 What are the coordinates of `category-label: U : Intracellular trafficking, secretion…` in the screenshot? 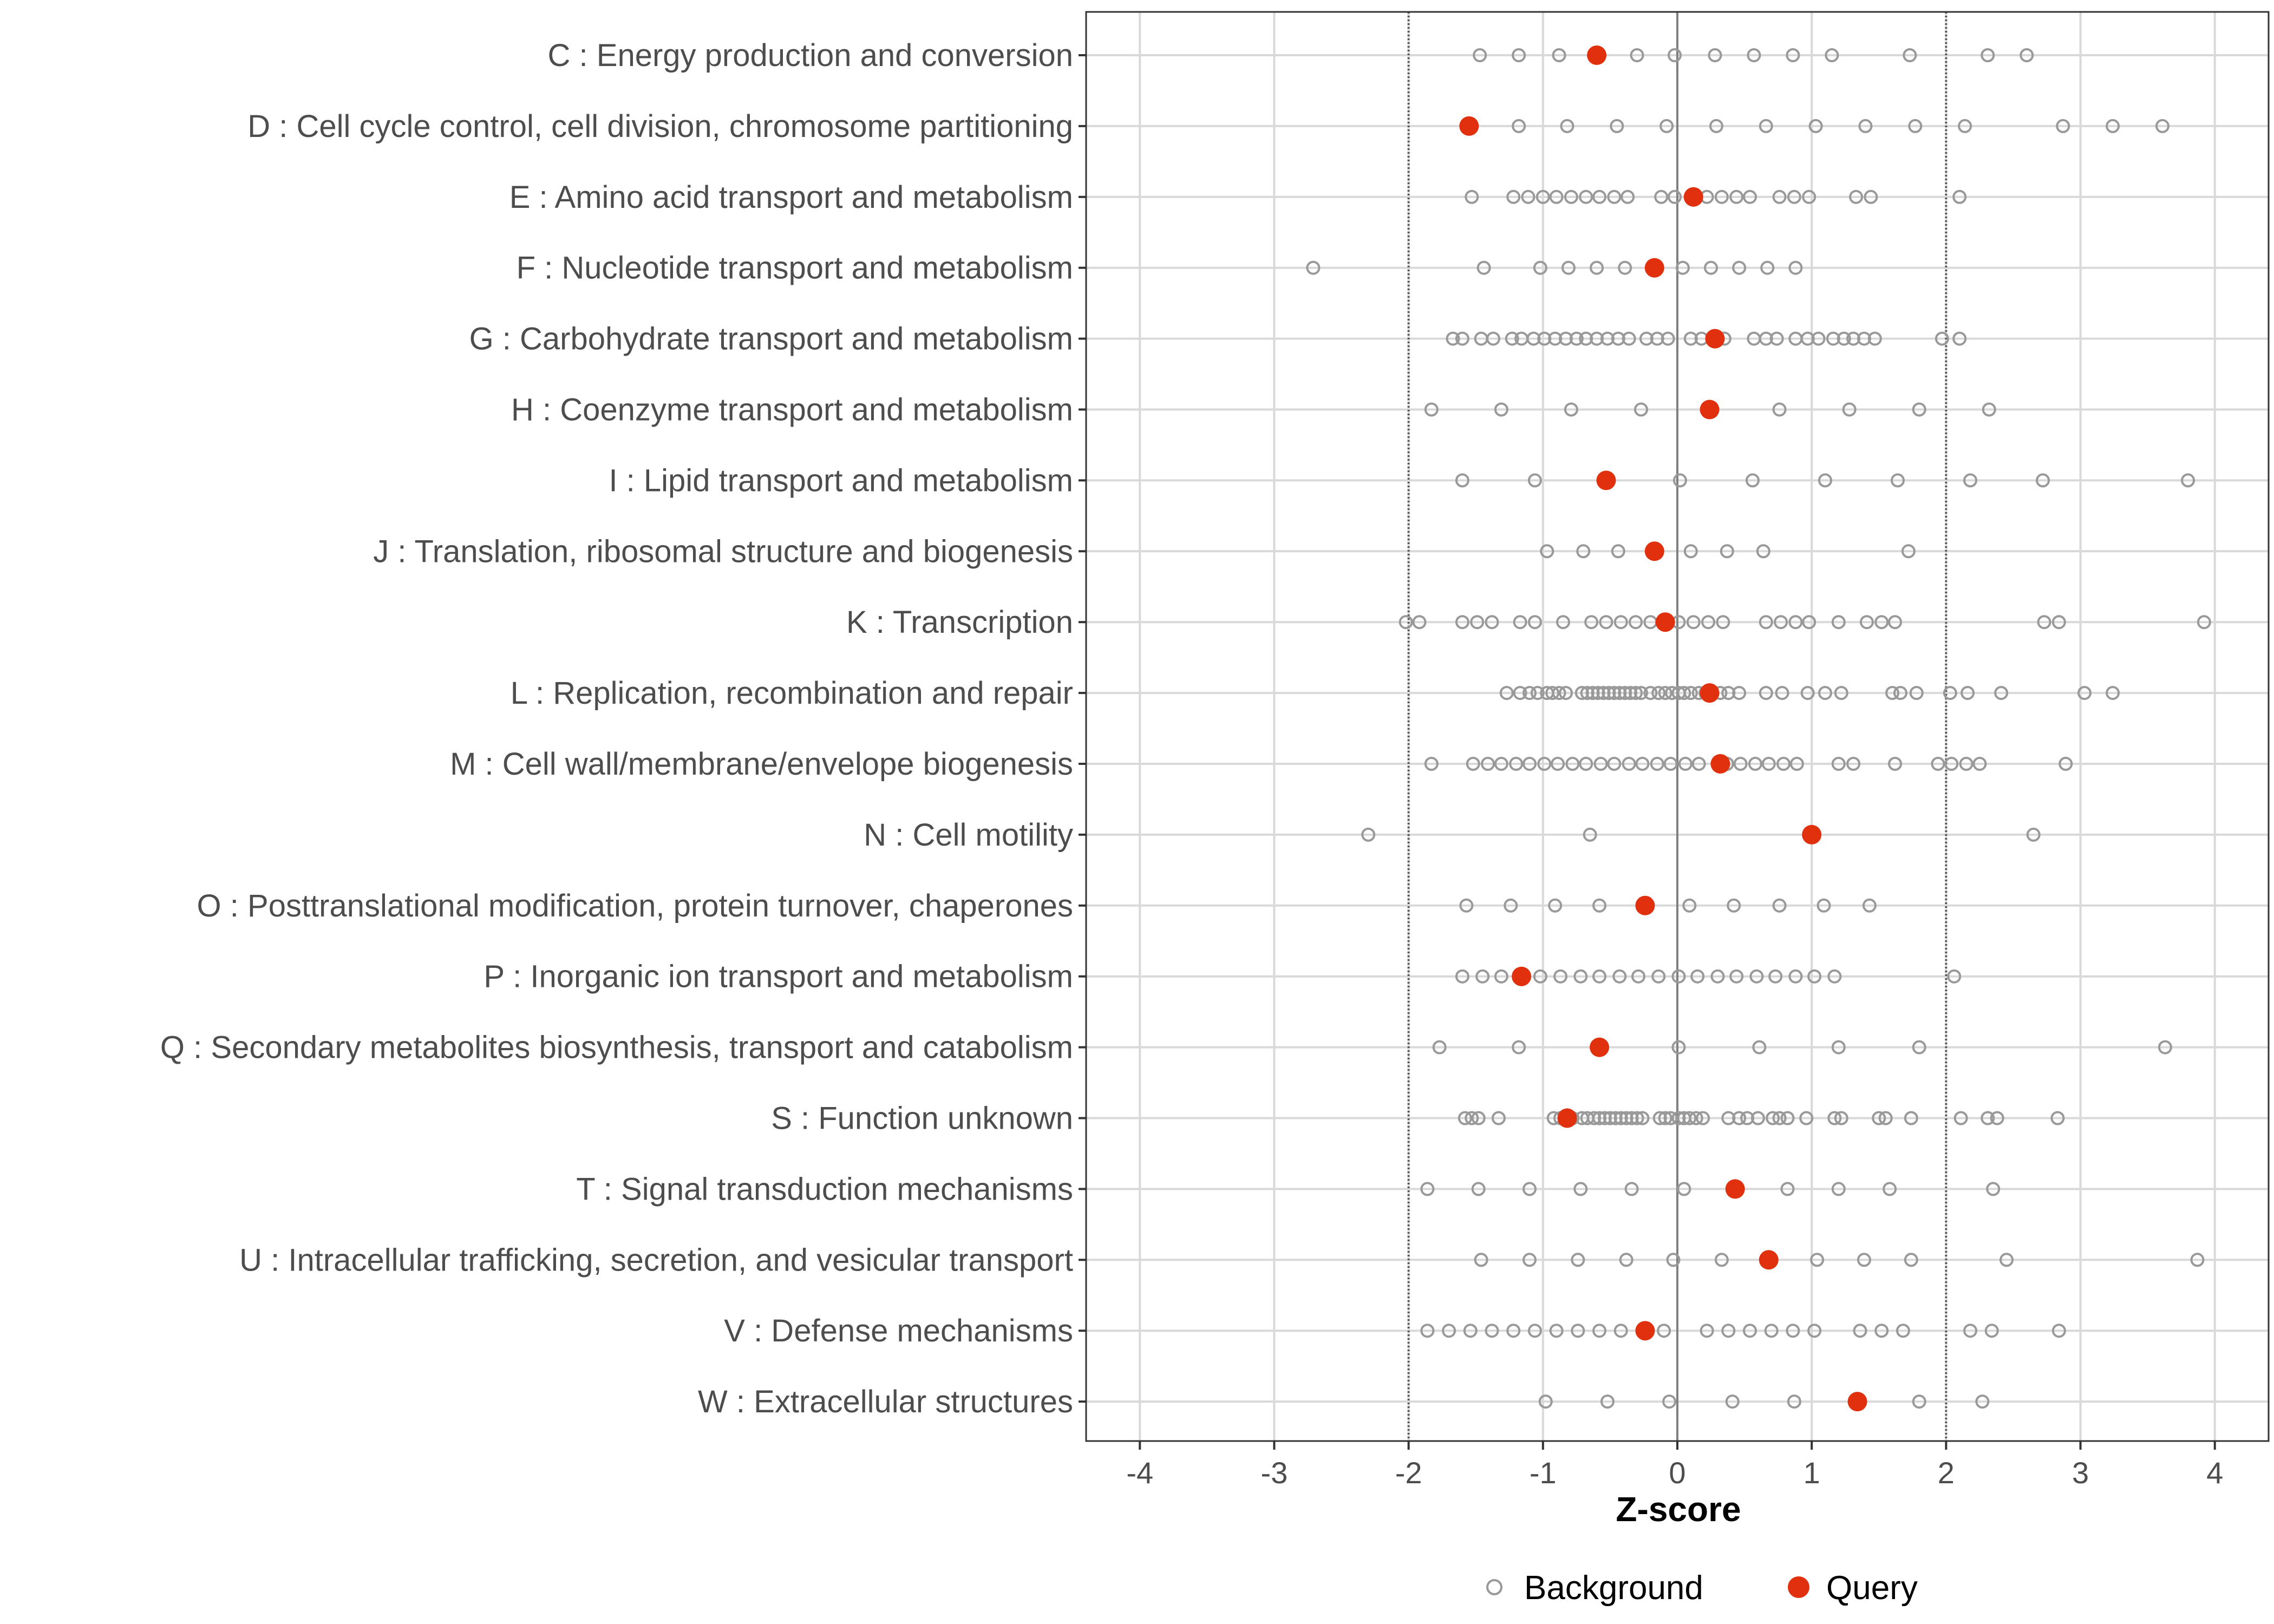 It's located at (656, 1260).